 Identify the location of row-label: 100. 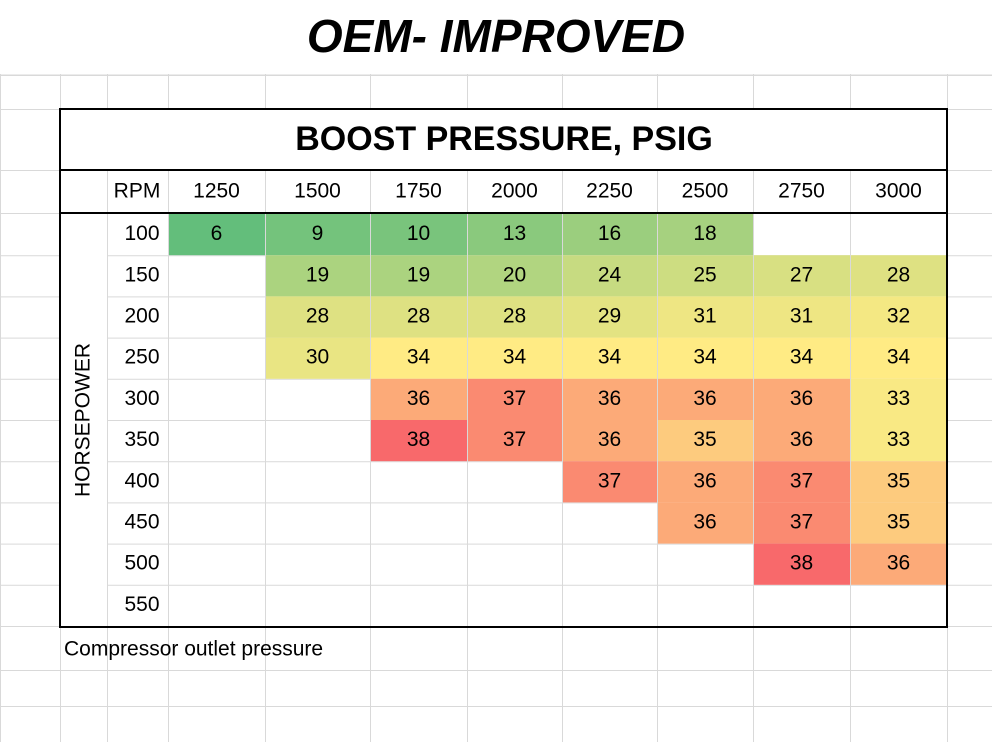
(141, 233).